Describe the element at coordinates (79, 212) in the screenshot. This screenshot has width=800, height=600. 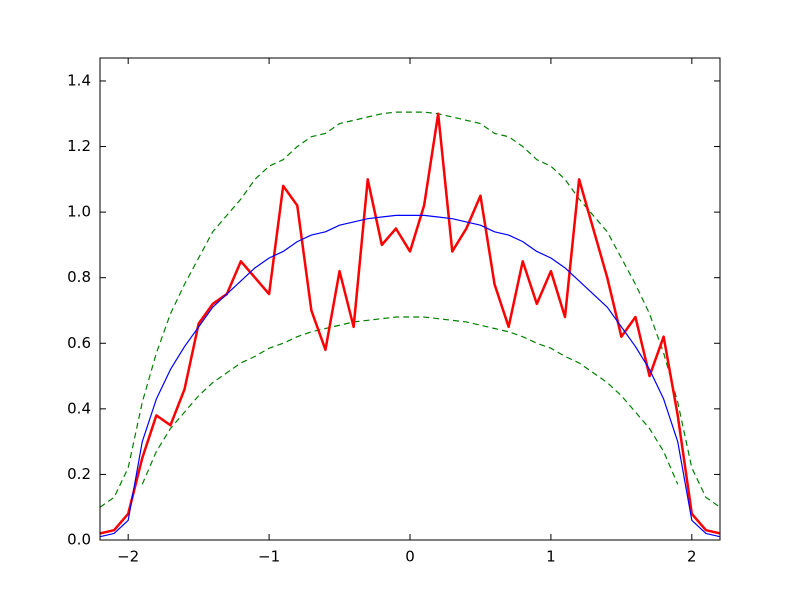
I see `y-tick-label: 1.0` at that location.